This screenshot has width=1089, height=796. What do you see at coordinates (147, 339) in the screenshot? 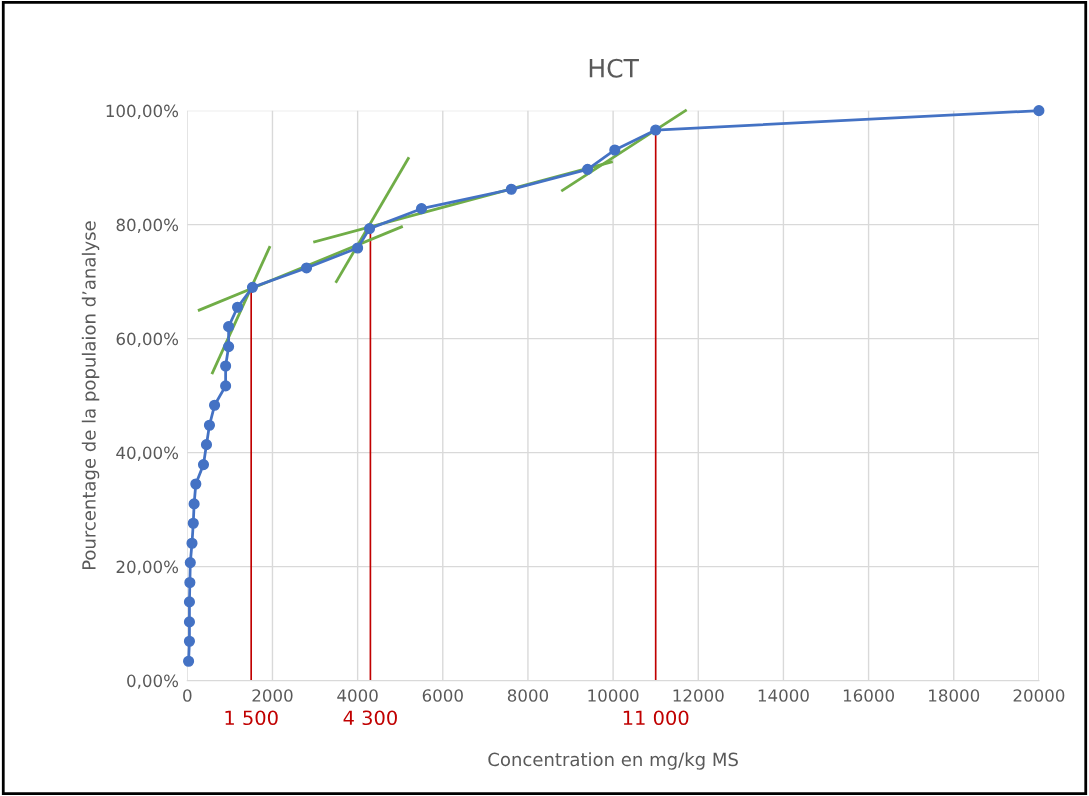
I see `y-tick-label: 60,00%` at bounding box center [147, 339].